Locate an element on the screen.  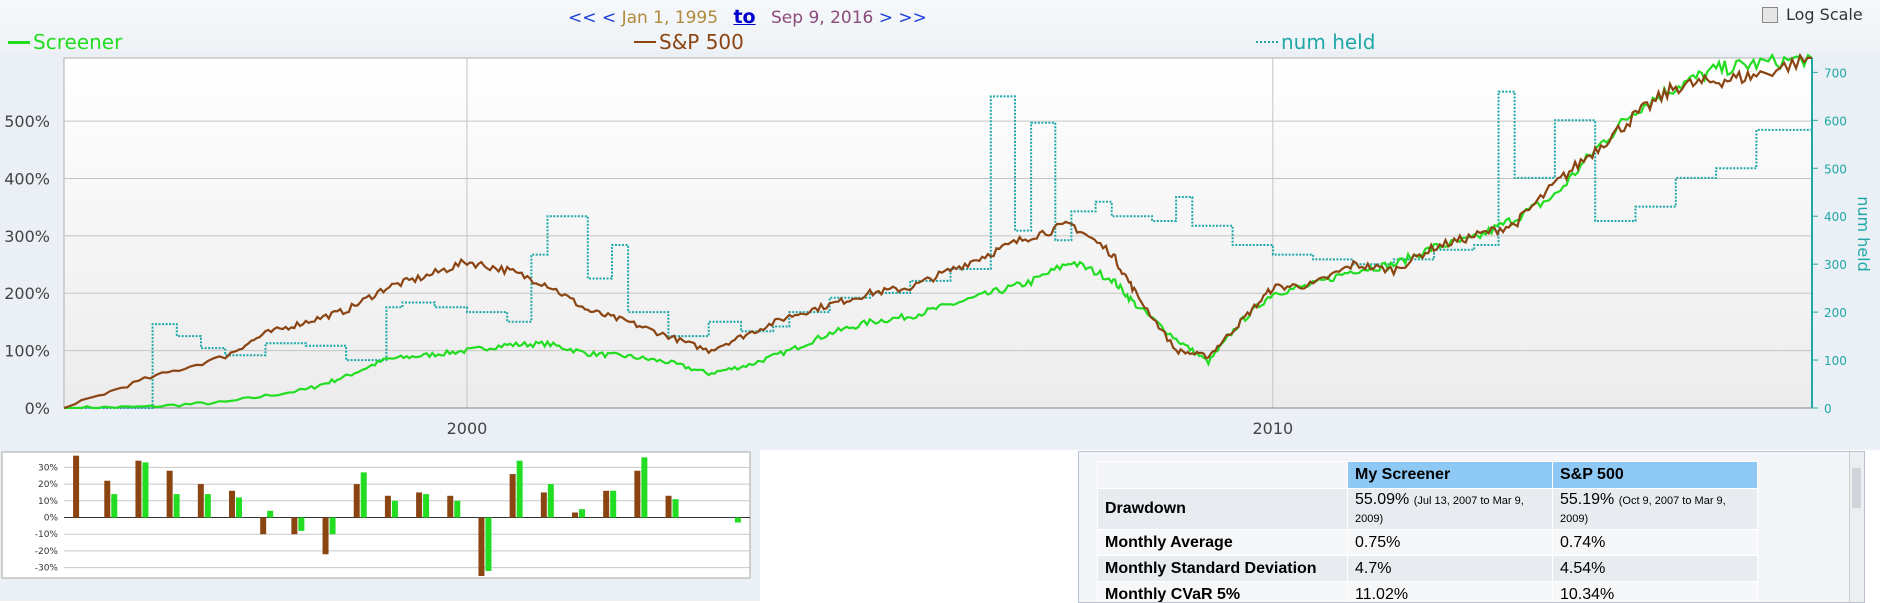
stats-scrollbar is located at coordinates (1856, 527).